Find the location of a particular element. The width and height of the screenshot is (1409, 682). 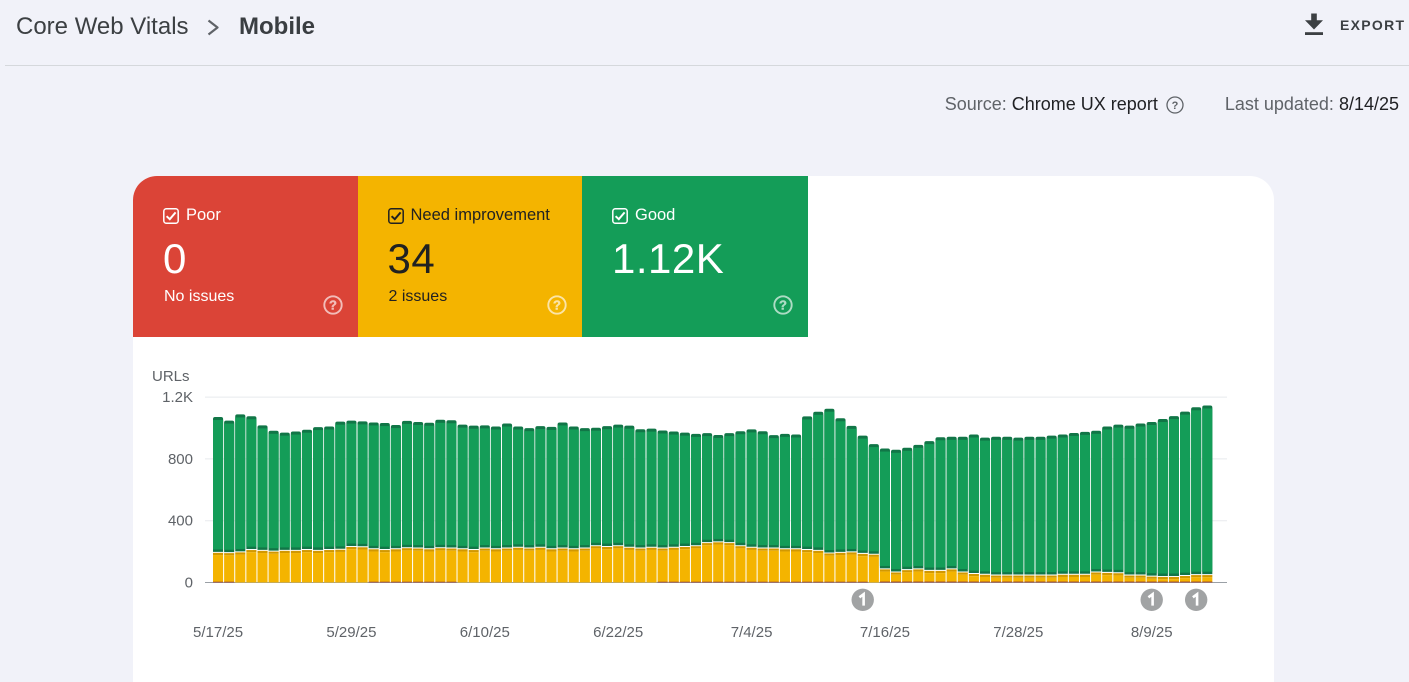

svg-text: 1.2K is located at coordinates (177, 397).